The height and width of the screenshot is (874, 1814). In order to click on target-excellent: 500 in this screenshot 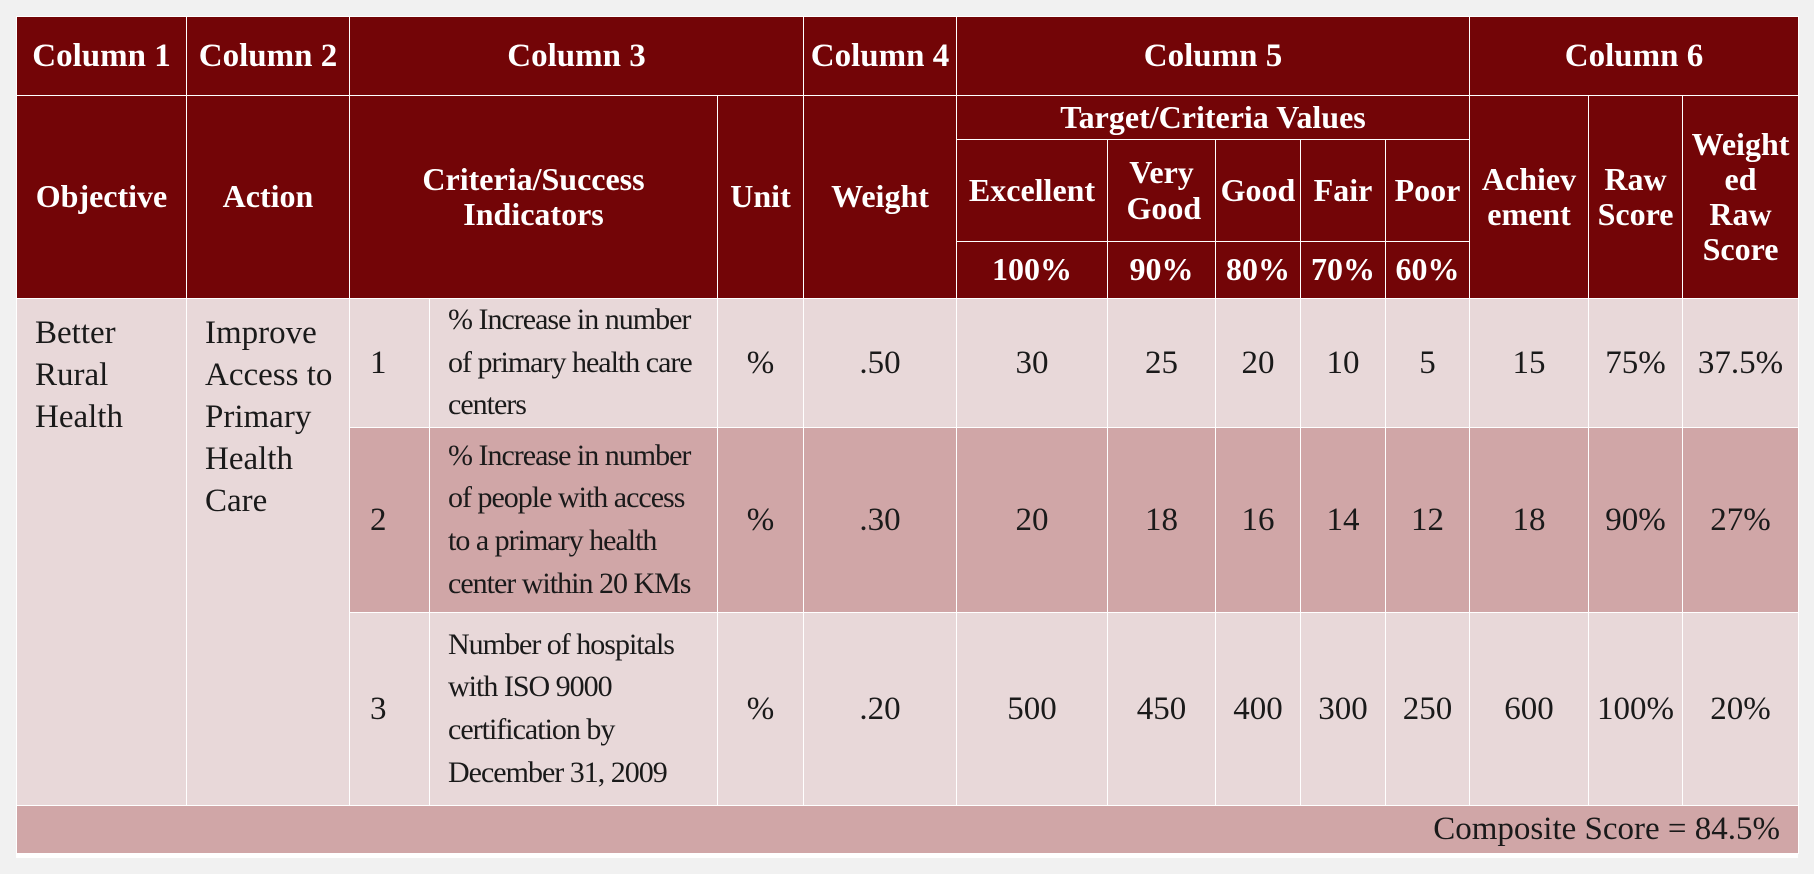, I will do `click(1032, 709)`.